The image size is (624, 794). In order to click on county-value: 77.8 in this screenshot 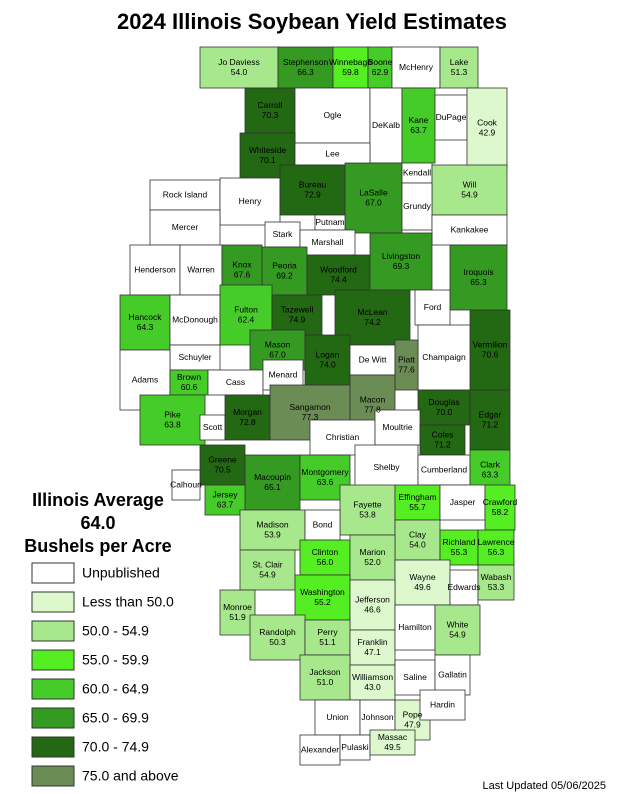, I will do `click(372, 409)`.